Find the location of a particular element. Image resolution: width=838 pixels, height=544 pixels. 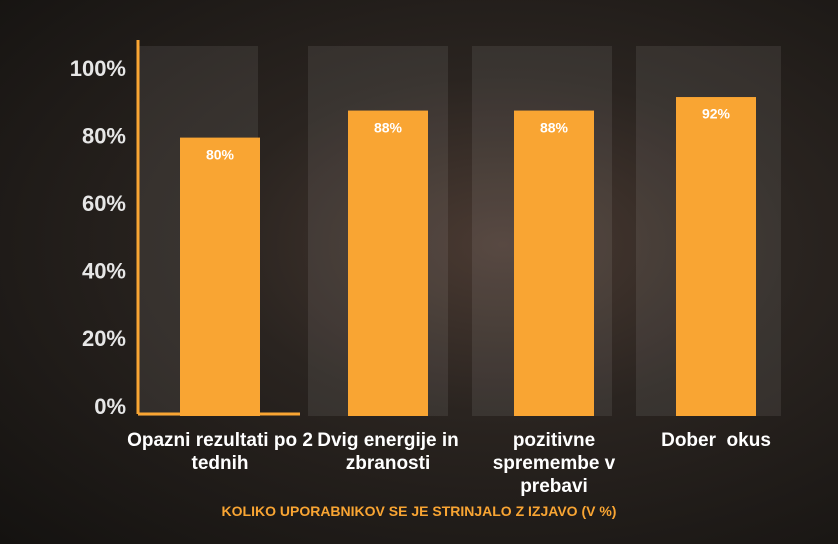

y-tick-label: 0% is located at coordinates (110, 406).